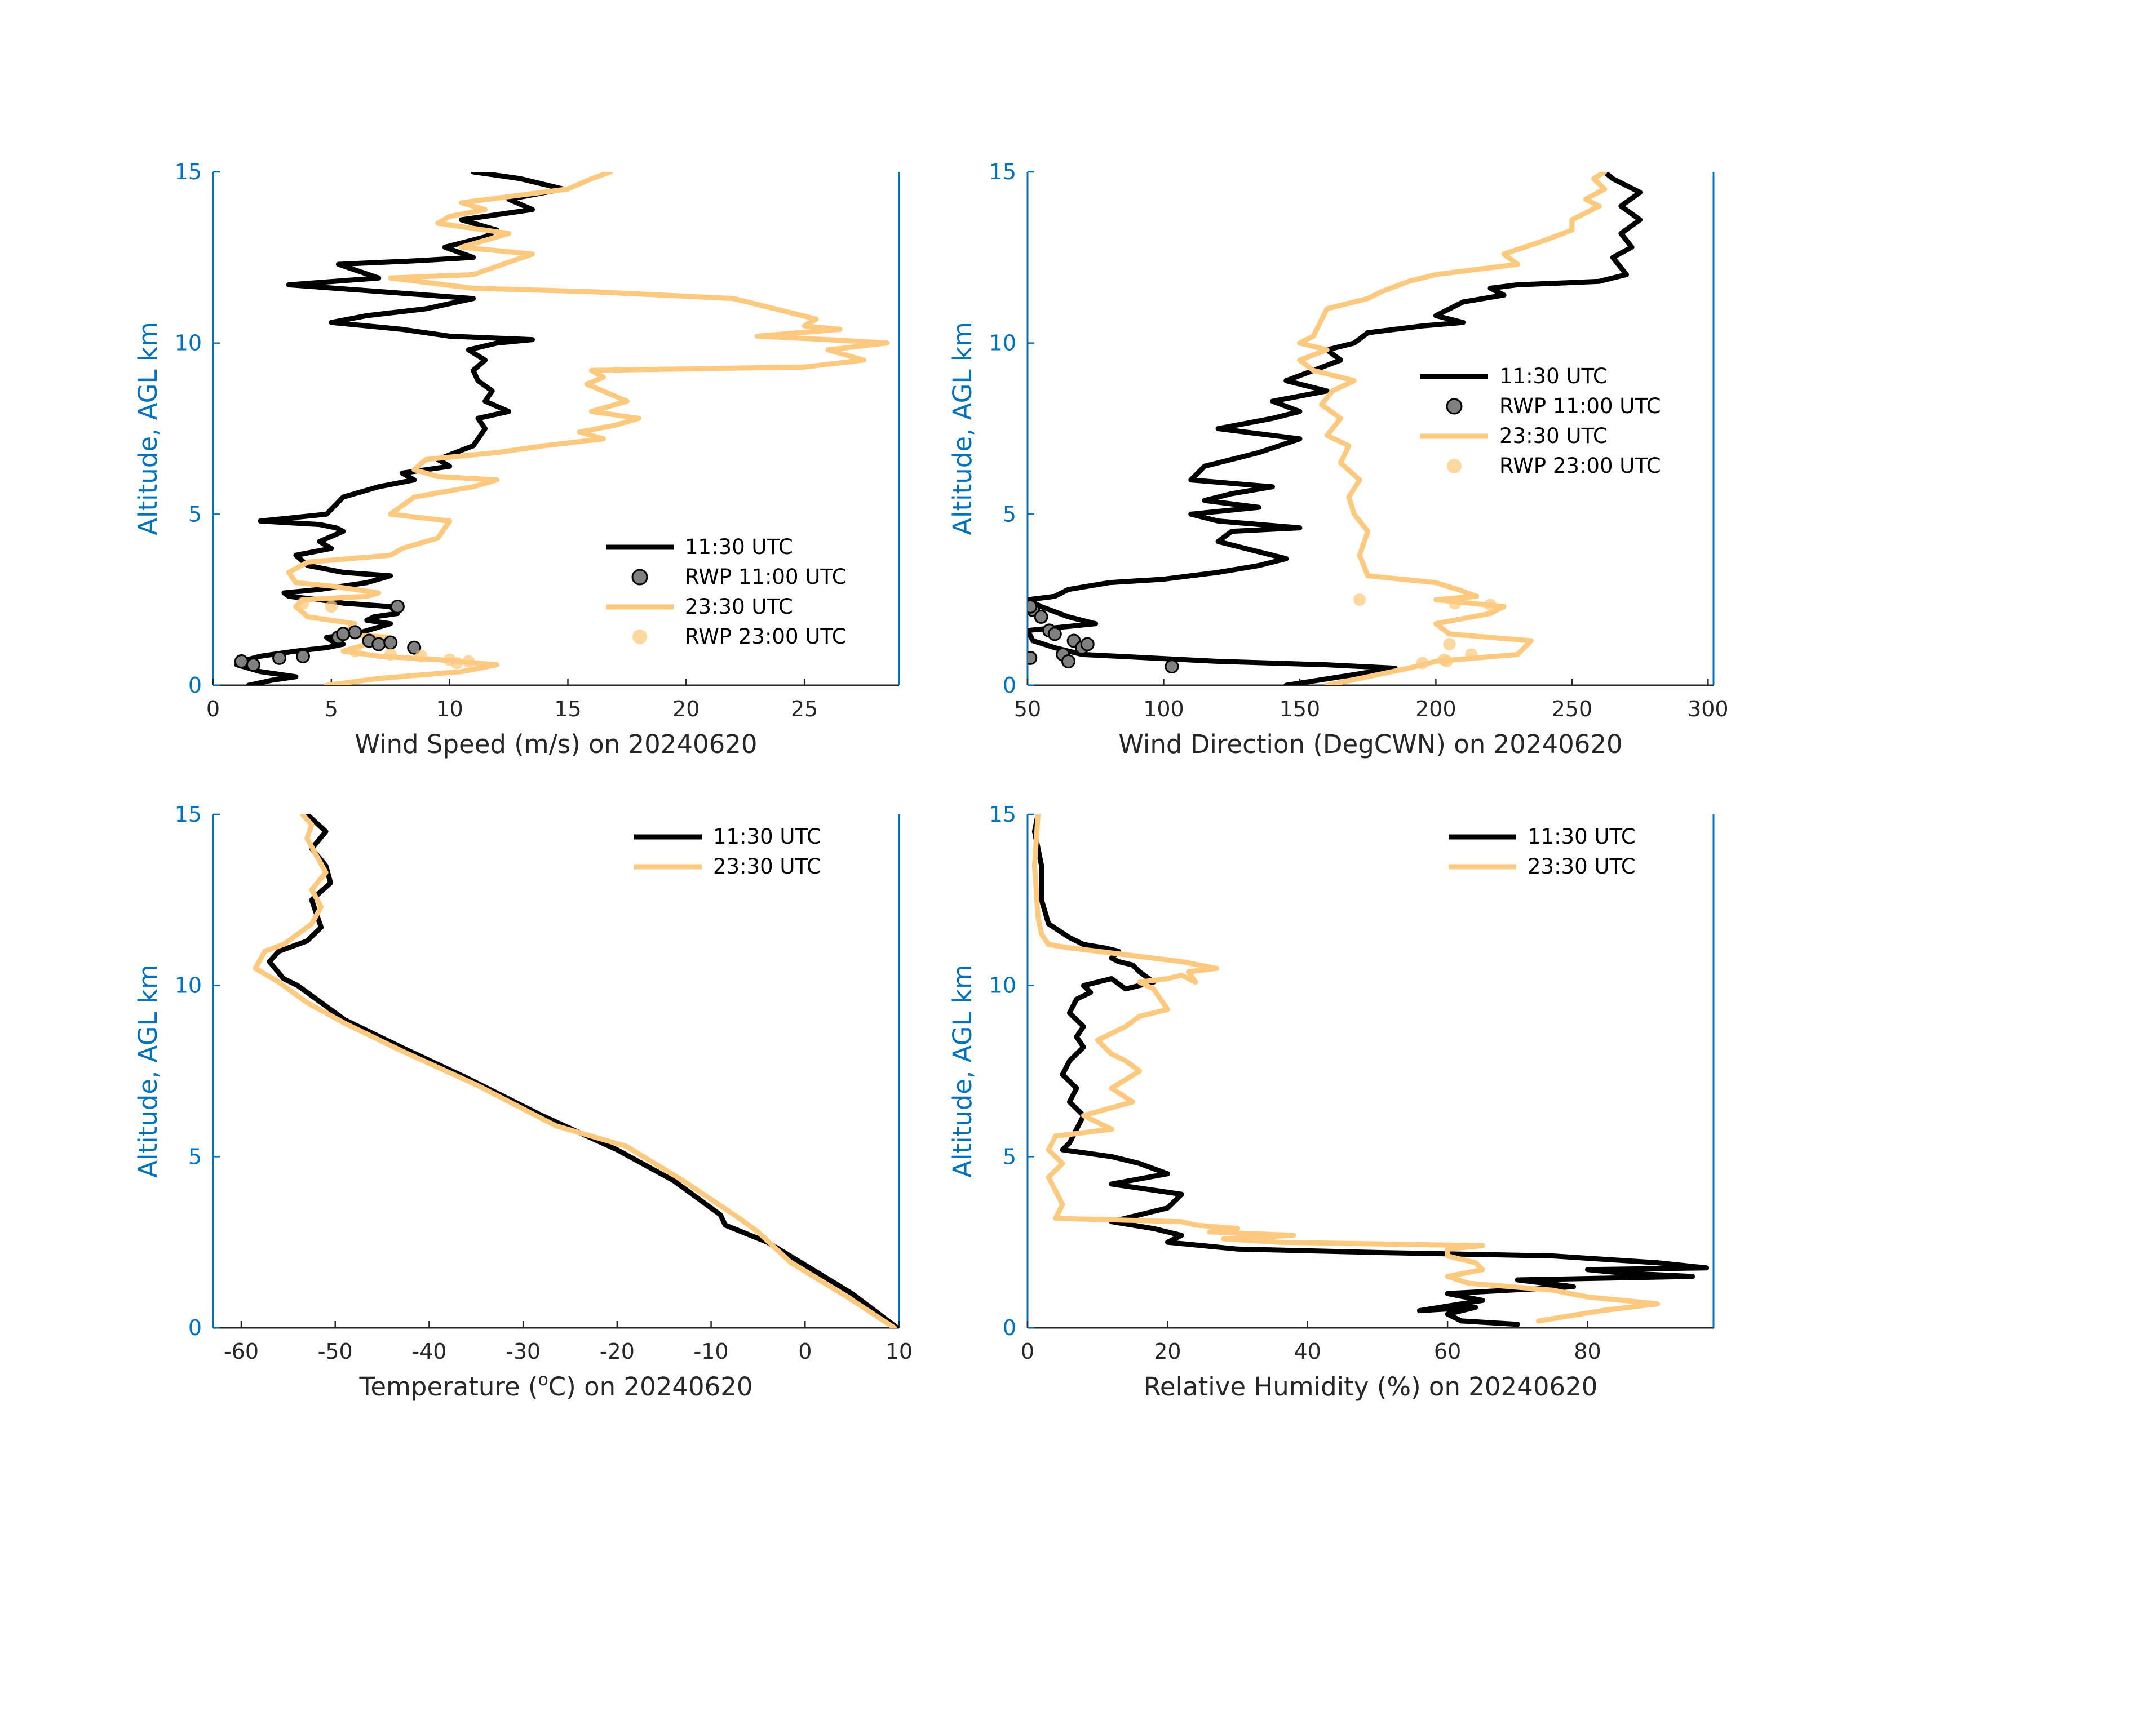  I want to click on x-tick-label: 100, so click(1163, 709).